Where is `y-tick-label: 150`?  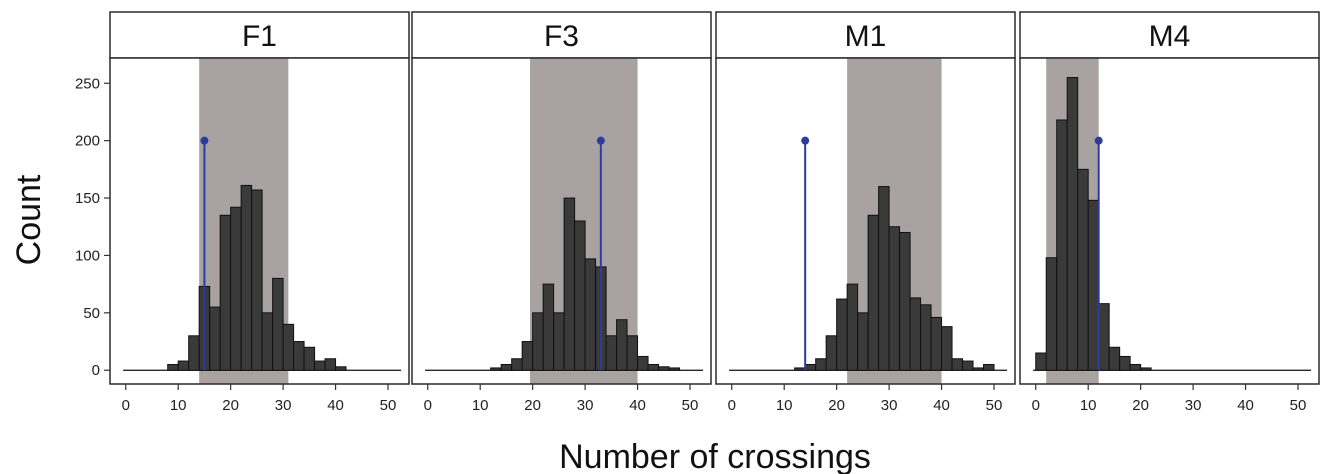 y-tick-label: 150 is located at coordinates (87, 198).